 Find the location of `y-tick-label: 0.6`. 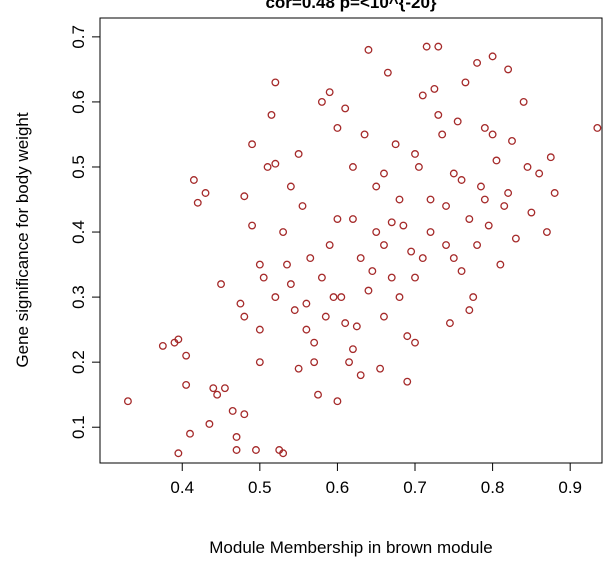

y-tick-label: 0.6 is located at coordinates (78, 102).